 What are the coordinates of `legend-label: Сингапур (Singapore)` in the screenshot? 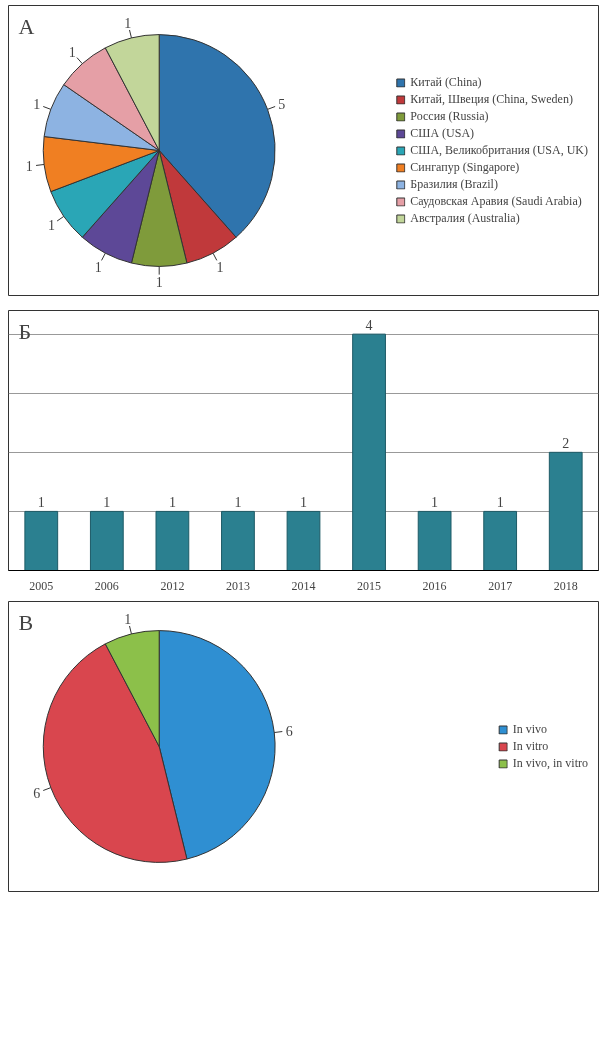 It's located at (465, 167).